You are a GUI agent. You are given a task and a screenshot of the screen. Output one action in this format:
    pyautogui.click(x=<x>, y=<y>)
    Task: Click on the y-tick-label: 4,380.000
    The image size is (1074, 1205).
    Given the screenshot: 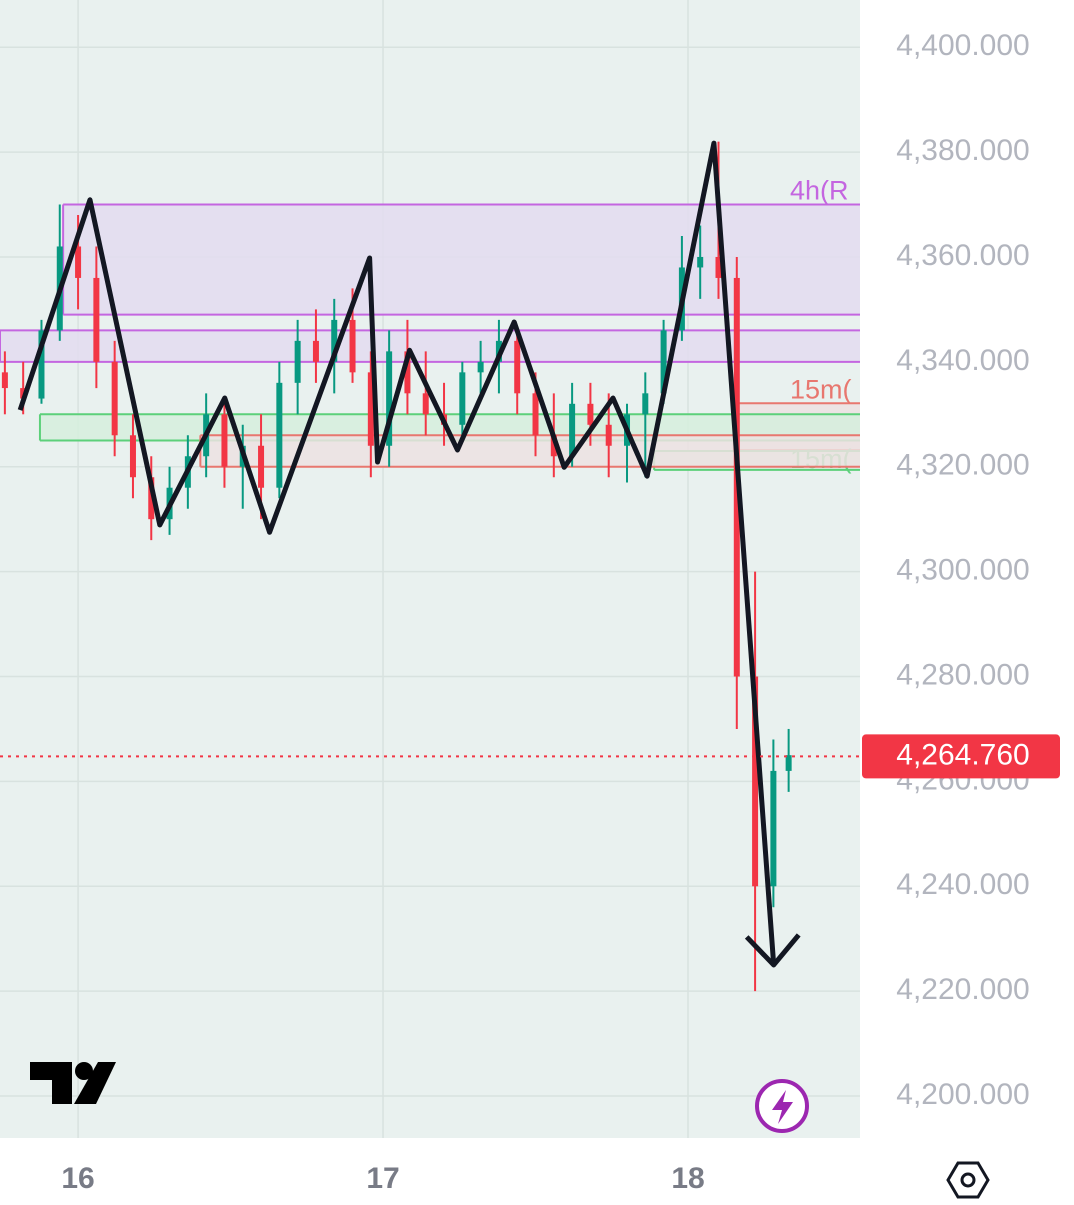 What is the action you would take?
    pyautogui.click(x=962, y=150)
    